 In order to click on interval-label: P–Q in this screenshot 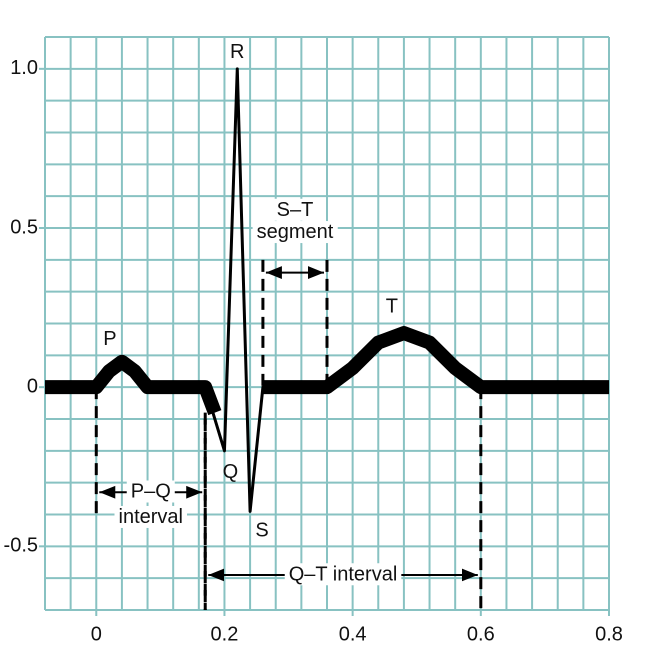, I will do `click(151, 491)`.